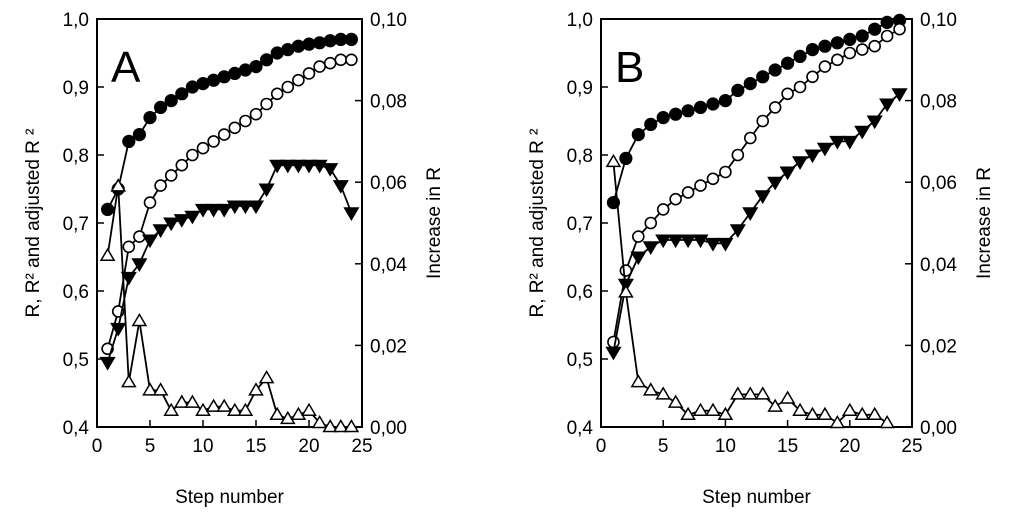 This screenshot has height=516, width=1022. I want to click on x-axis-label: Step number, so click(229, 497).